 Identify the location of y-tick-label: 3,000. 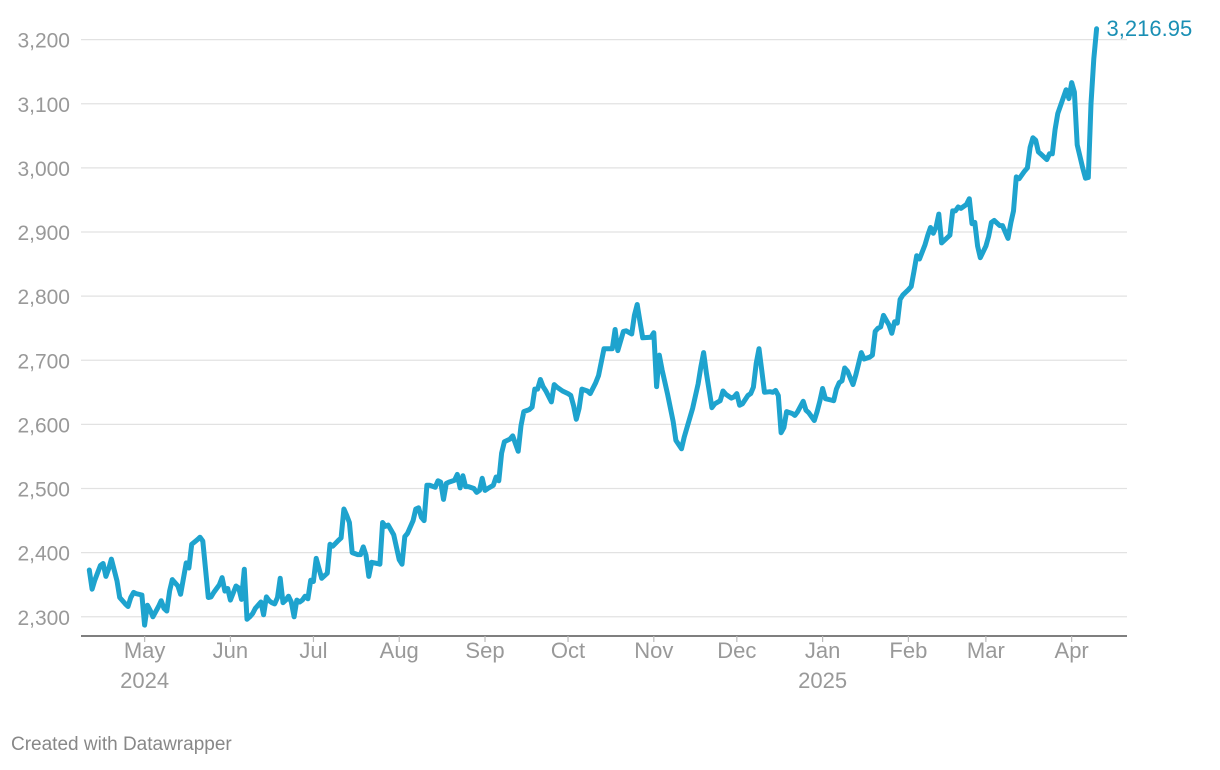
(43, 169).